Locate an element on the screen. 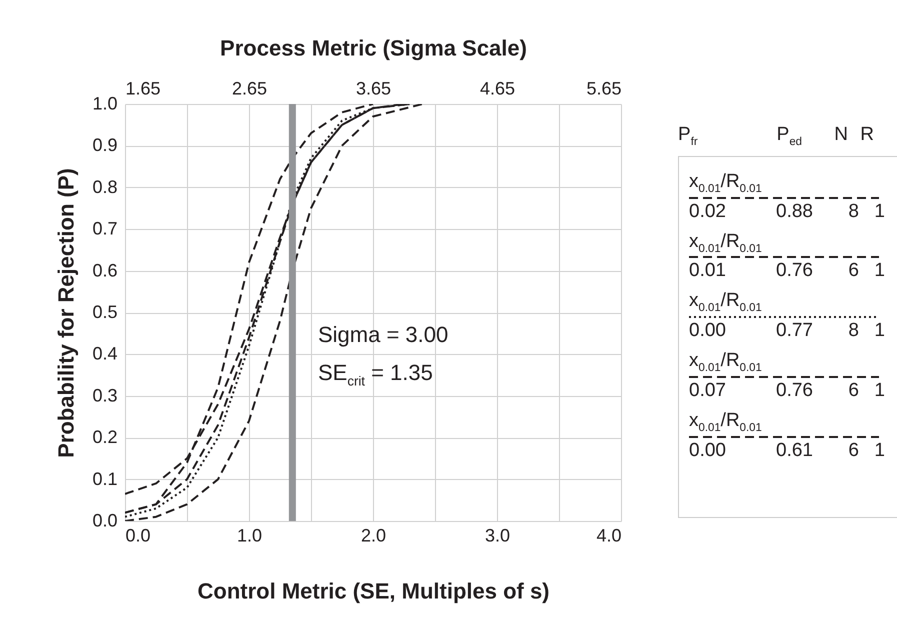  y-tick-label: 0.7 is located at coordinates (105, 228).